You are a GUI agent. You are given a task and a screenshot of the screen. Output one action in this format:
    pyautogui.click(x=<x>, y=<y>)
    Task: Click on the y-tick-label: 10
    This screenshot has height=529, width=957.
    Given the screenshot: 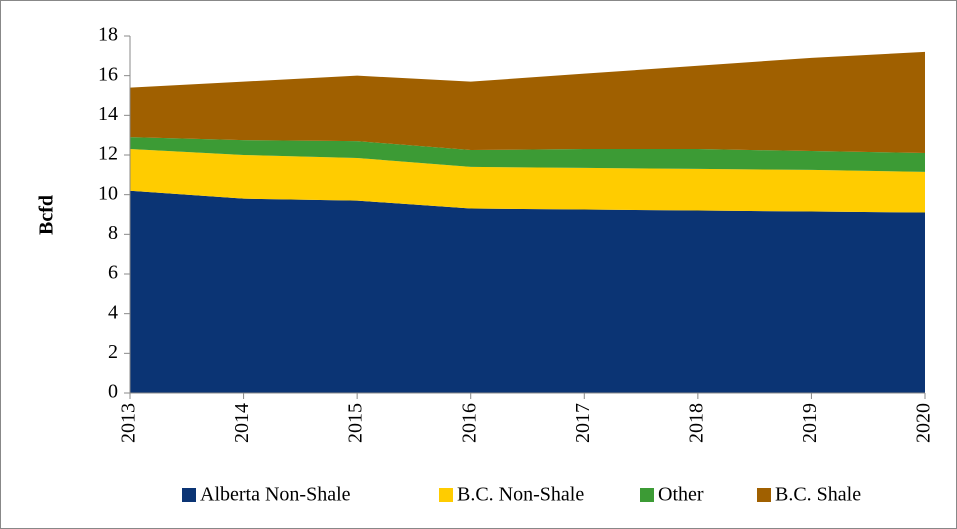 What is the action you would take?
    pyautogui.click(x=108, y=193)
    